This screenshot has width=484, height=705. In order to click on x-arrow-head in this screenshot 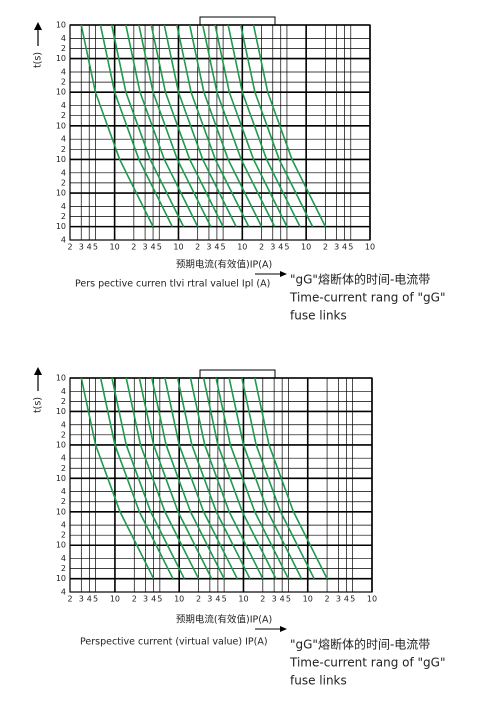, I will do `click(283, 274)`.